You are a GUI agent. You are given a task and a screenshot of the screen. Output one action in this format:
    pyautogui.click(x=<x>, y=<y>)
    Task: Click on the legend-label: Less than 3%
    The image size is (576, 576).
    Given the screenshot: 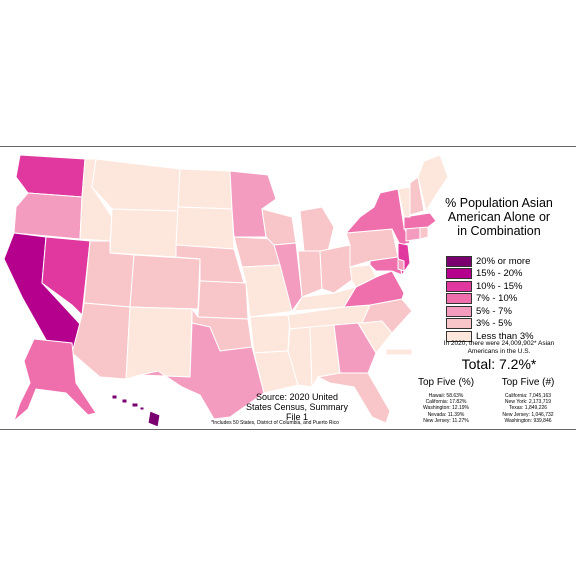 What is the action you would take?
    pyautogui.click(x=505, y=337)
    